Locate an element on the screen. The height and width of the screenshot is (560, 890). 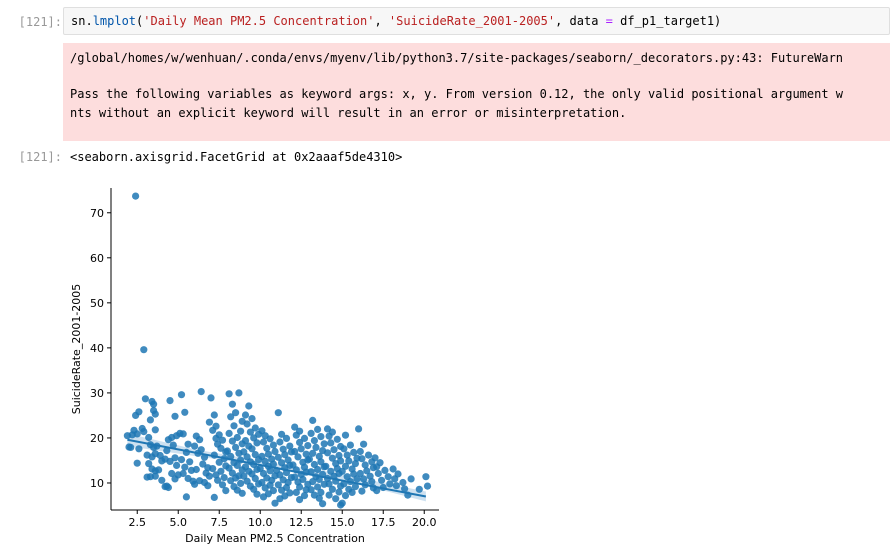
x-tick-label: 12.5 is located at coordinates (301, 522).